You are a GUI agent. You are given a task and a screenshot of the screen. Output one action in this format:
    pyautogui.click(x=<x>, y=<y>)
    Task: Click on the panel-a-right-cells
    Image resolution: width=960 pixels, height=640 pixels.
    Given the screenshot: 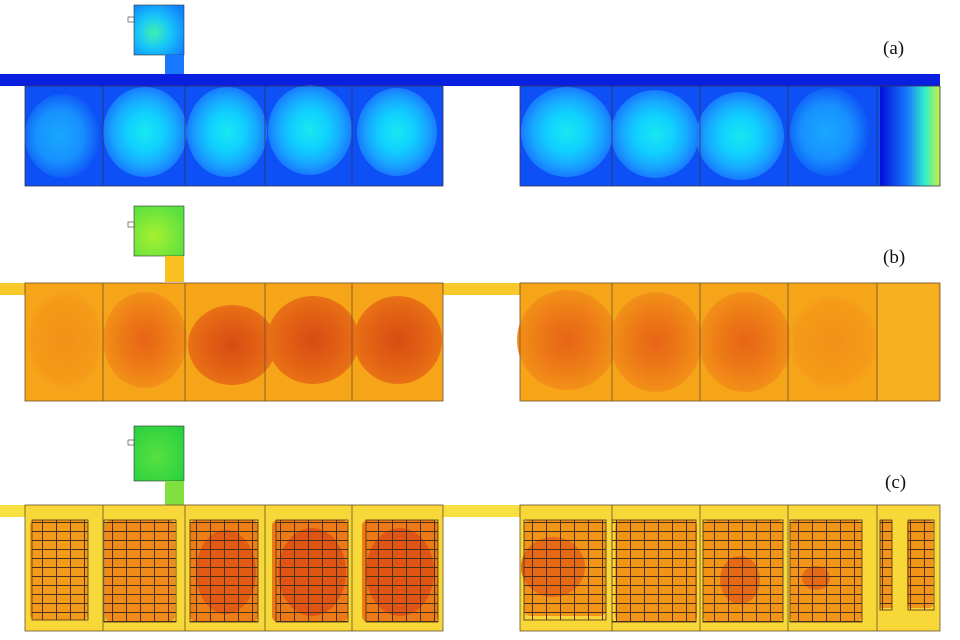 What is the action you would take?
    pyautogui.click(x=730, y=136)
    